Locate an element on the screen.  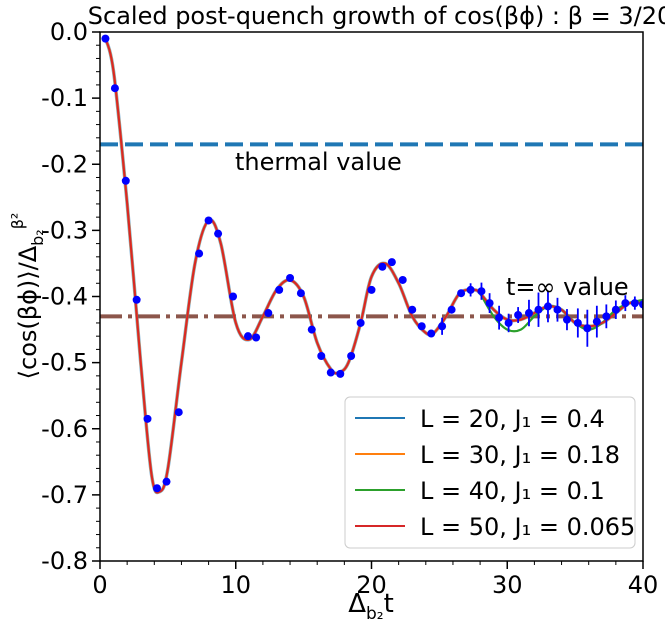
x-tick-label: 20 is located at coordinates (371, 585).